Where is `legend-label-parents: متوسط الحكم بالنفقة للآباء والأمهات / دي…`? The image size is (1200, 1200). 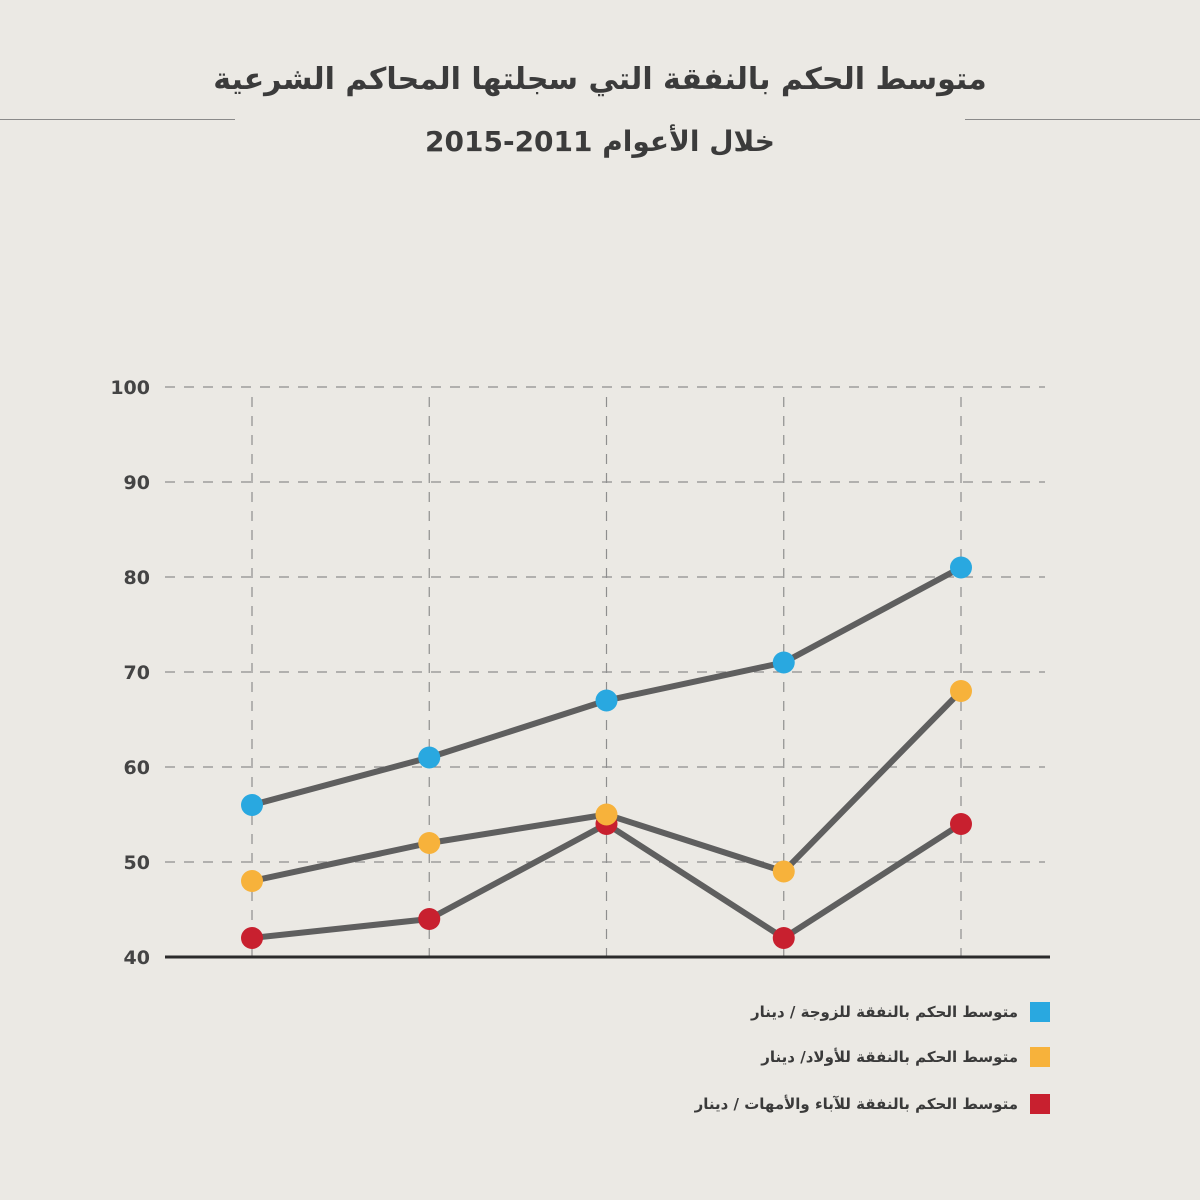 legend-label-parents: متوسط الحكم بالنفقة للآباء والأمهات / دي… is located at coordinates (856, 1104).